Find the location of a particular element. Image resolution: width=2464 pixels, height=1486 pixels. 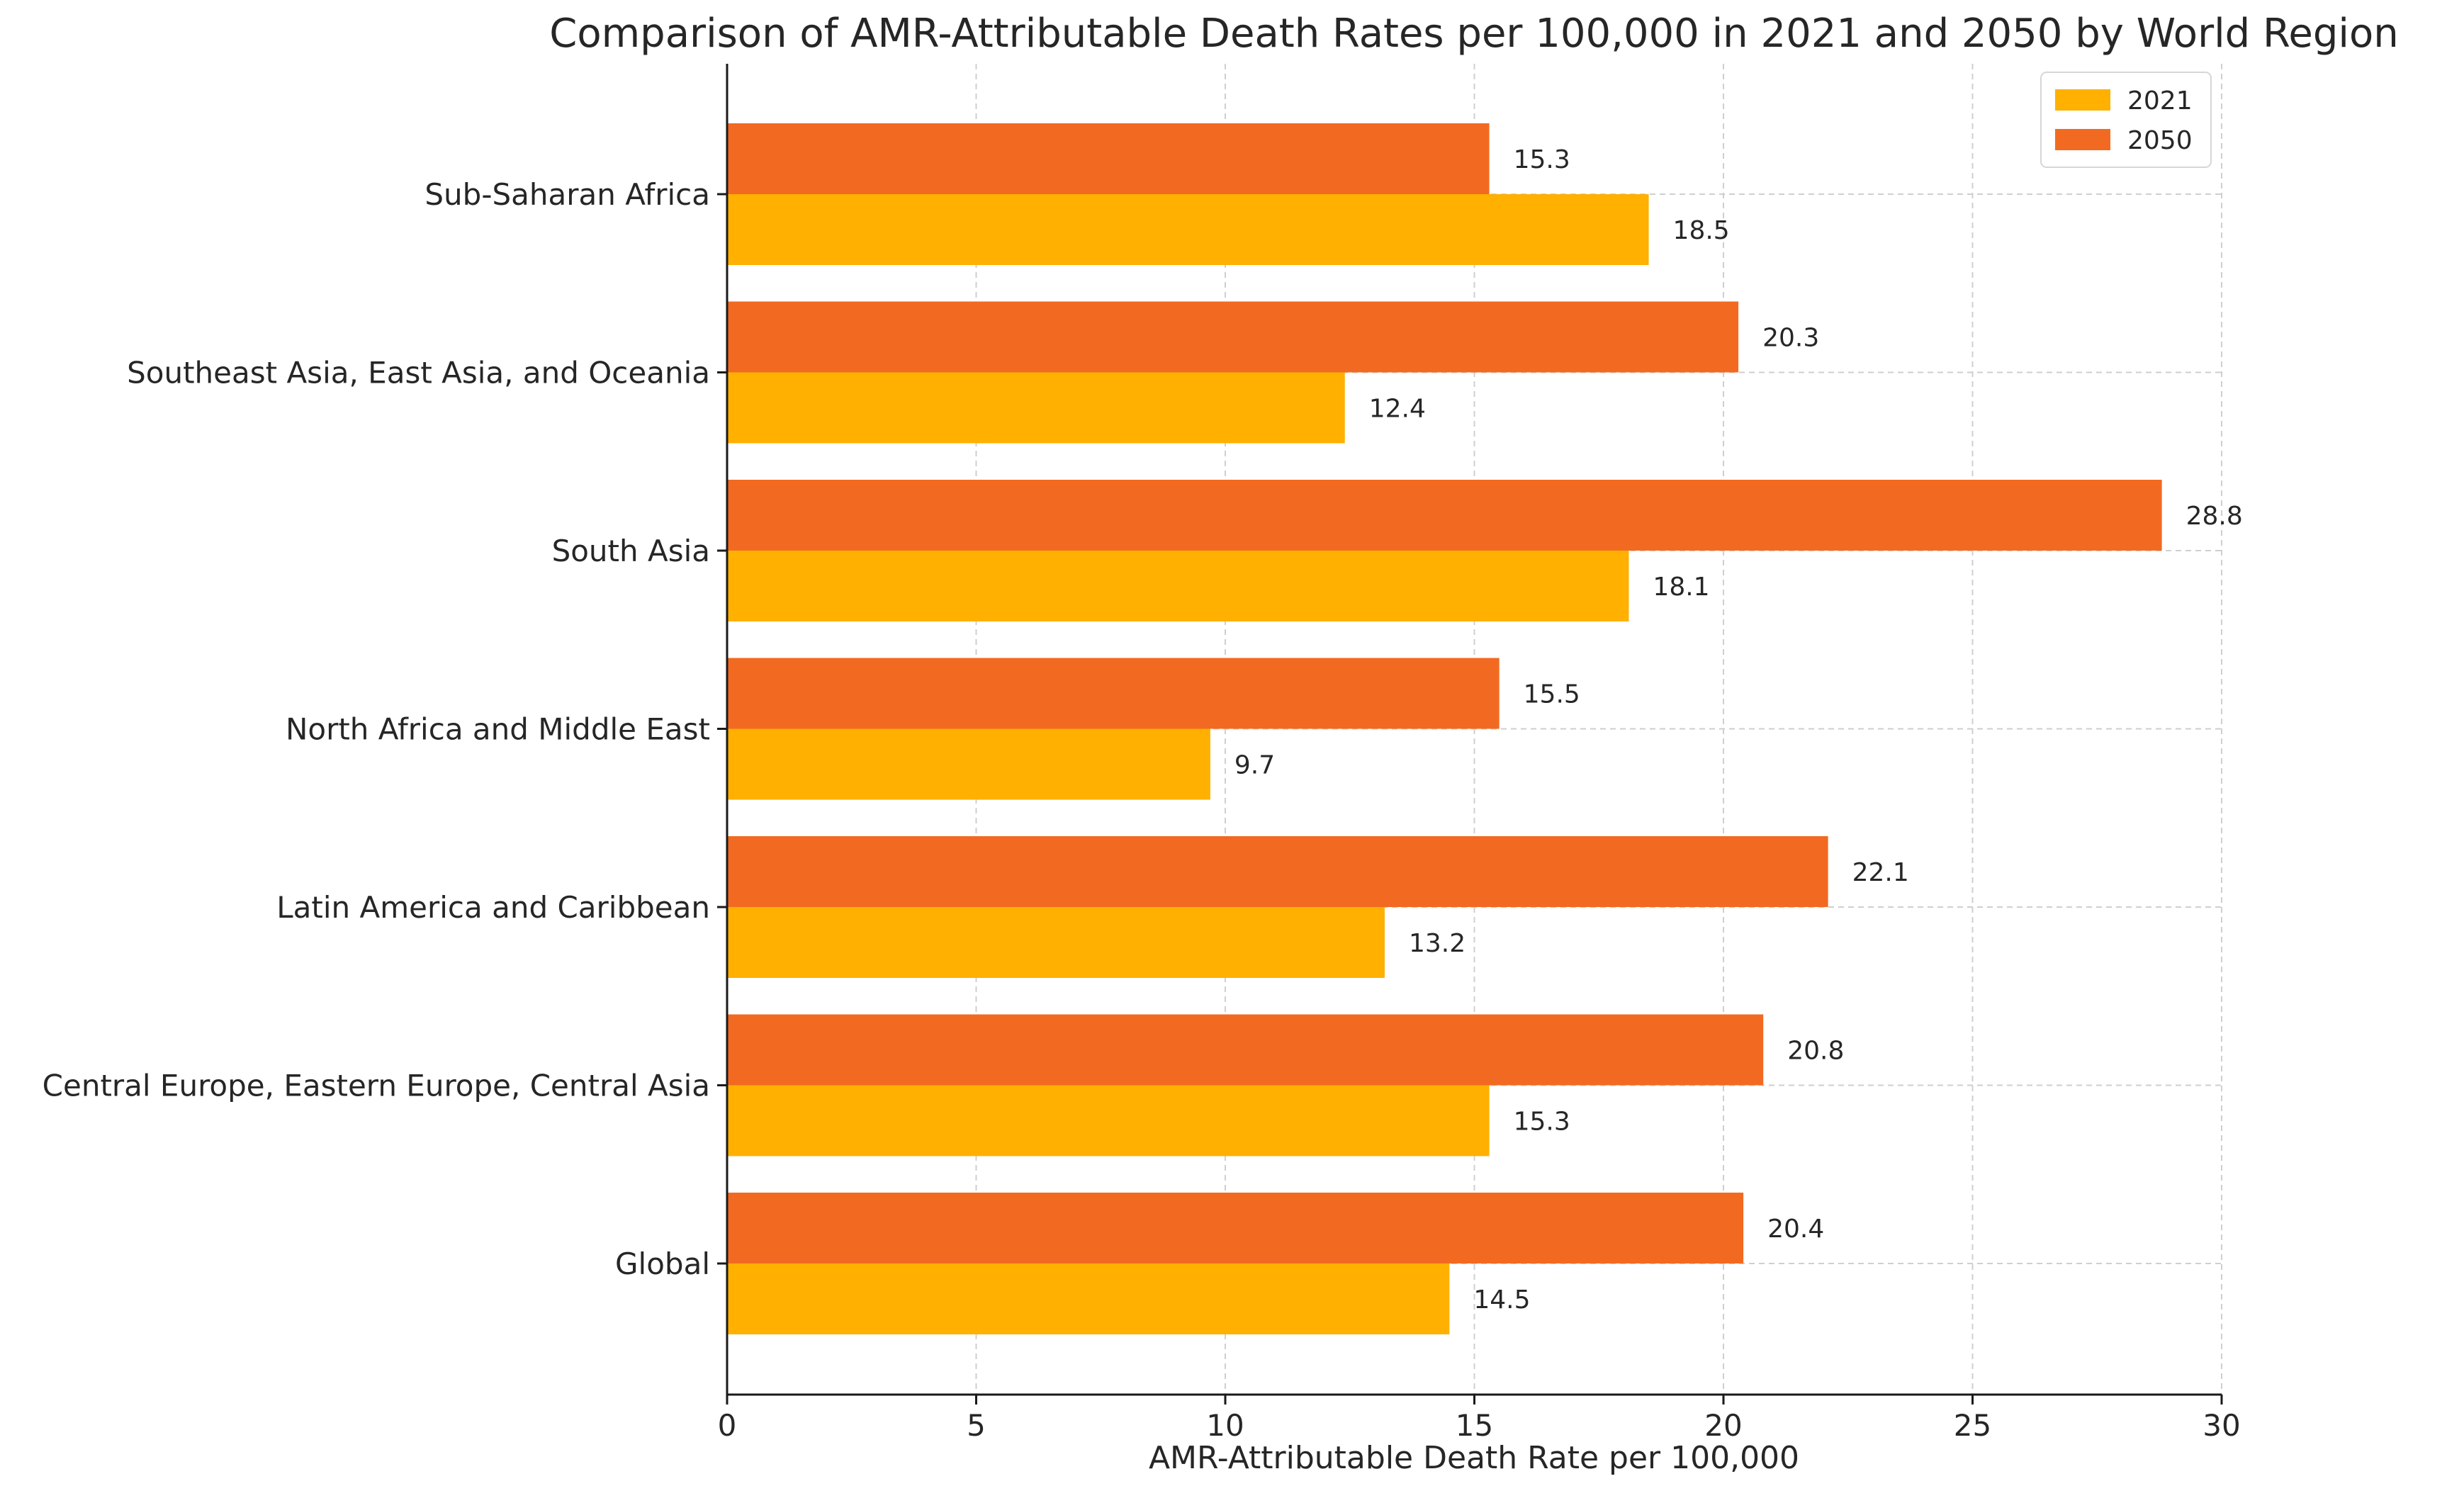

x-tick-label: 30 is located at coordinates (2221, 1425).